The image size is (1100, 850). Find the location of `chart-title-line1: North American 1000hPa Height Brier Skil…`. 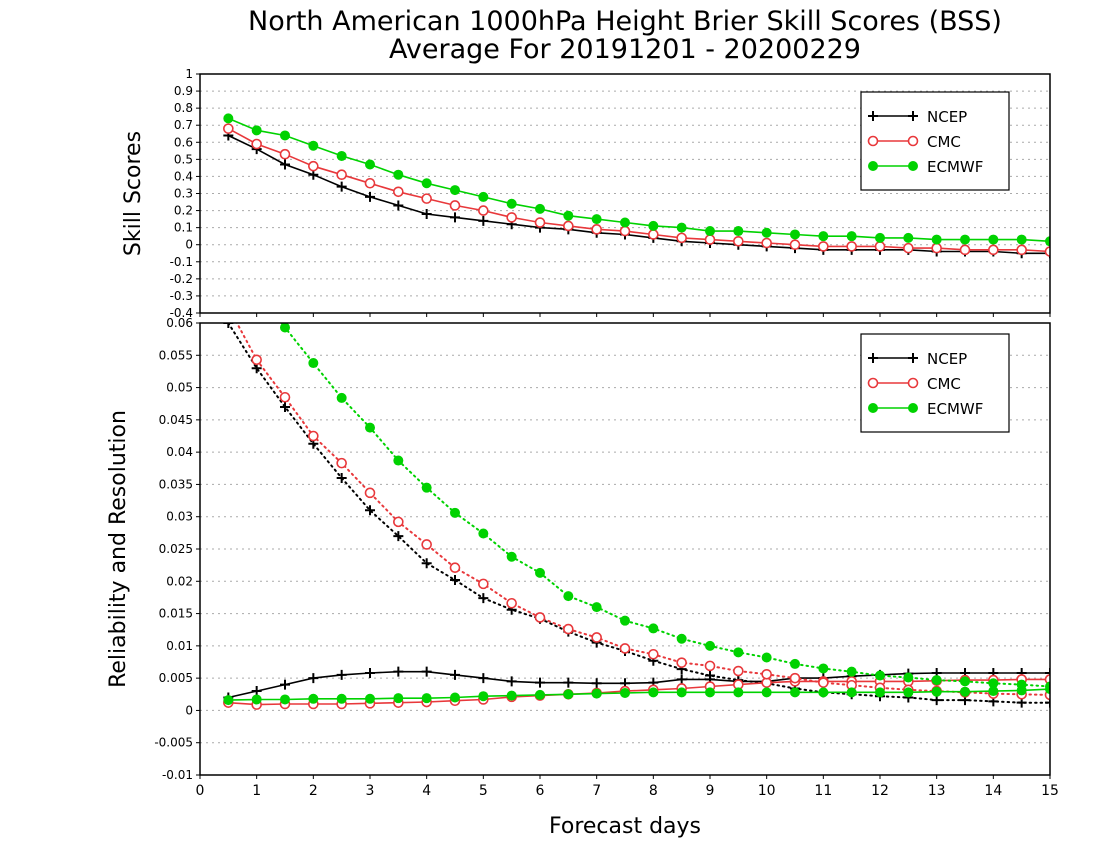

chart-title-line1: North American 1000hPa Height Brier Skil… is located at coordinates (625, 21).